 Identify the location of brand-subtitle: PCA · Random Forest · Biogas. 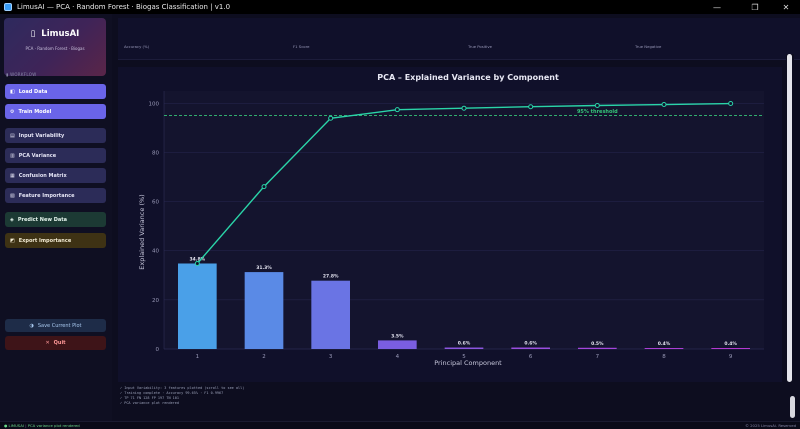
(55, 48).